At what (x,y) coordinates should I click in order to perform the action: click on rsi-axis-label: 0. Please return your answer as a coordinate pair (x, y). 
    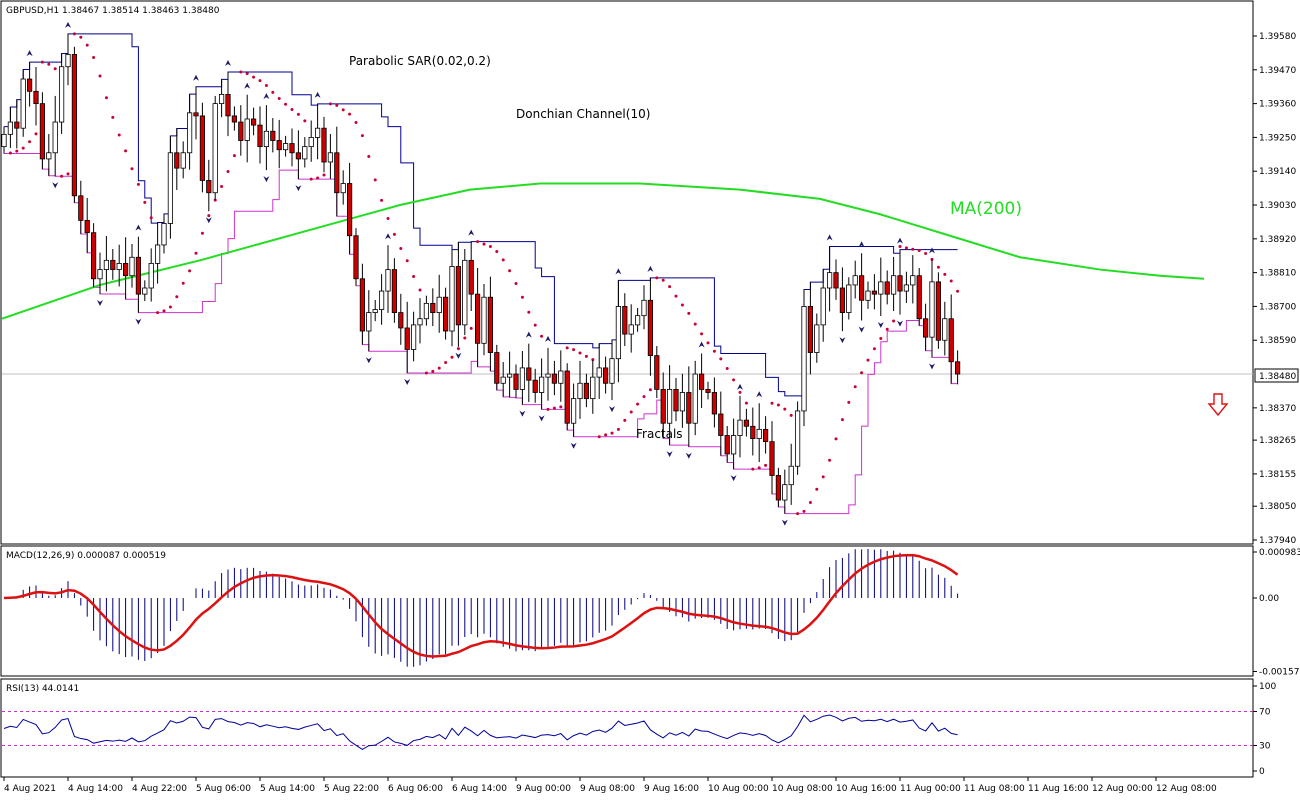
    Looking at the image, I should click on (1262, 772).